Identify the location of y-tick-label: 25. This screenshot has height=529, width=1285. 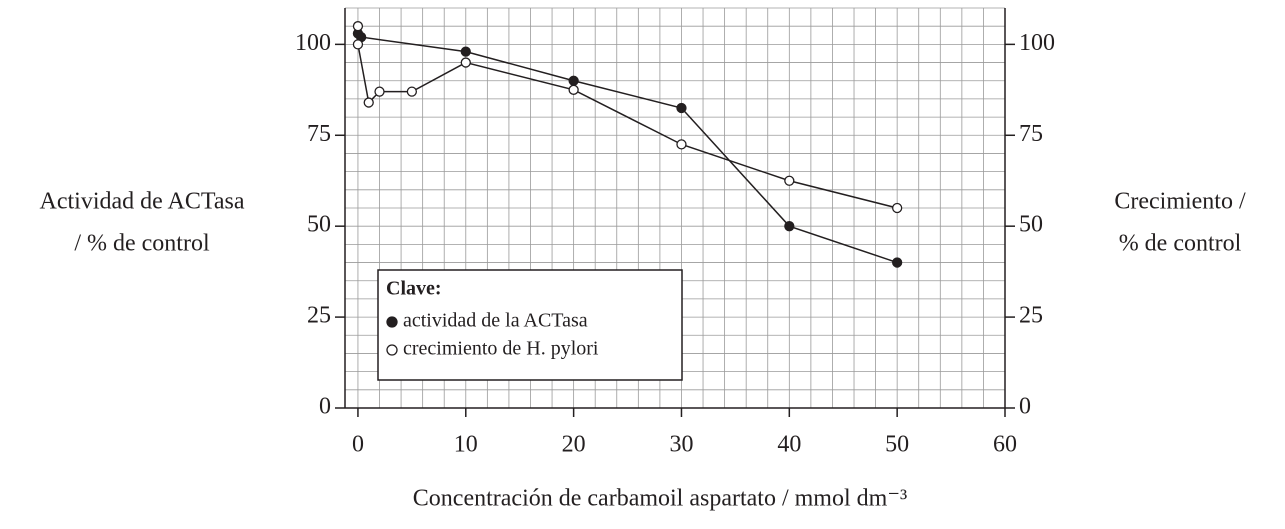
(319, 316).